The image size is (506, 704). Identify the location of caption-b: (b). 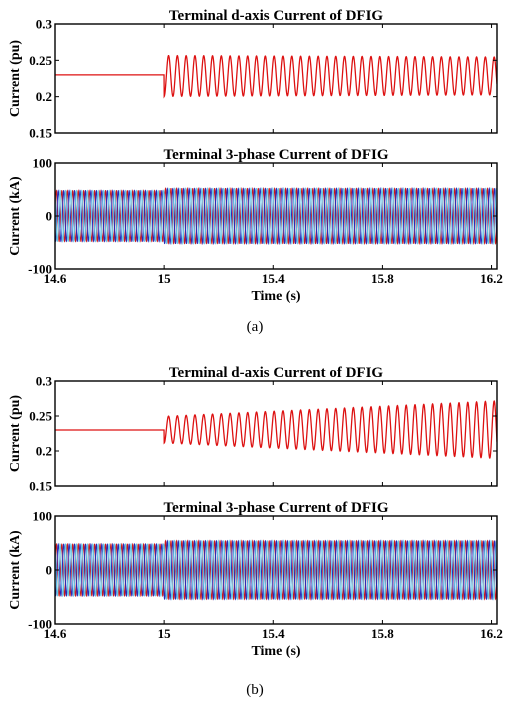
(255, 690).